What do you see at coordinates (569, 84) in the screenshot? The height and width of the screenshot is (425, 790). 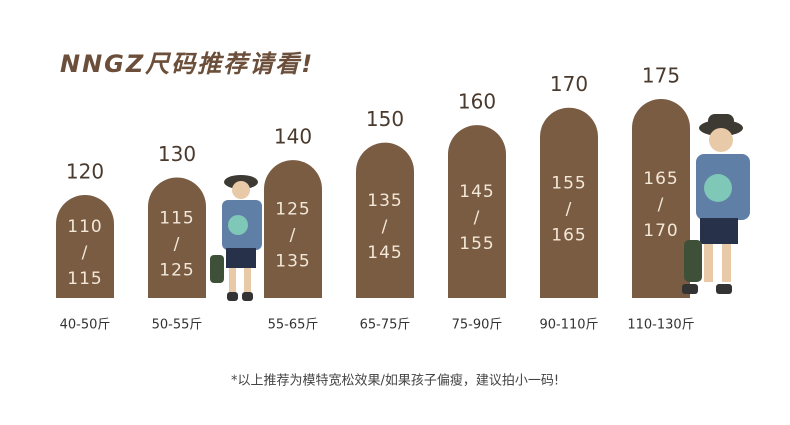 I see `size-label: 170` at bounding box center [569, 84].